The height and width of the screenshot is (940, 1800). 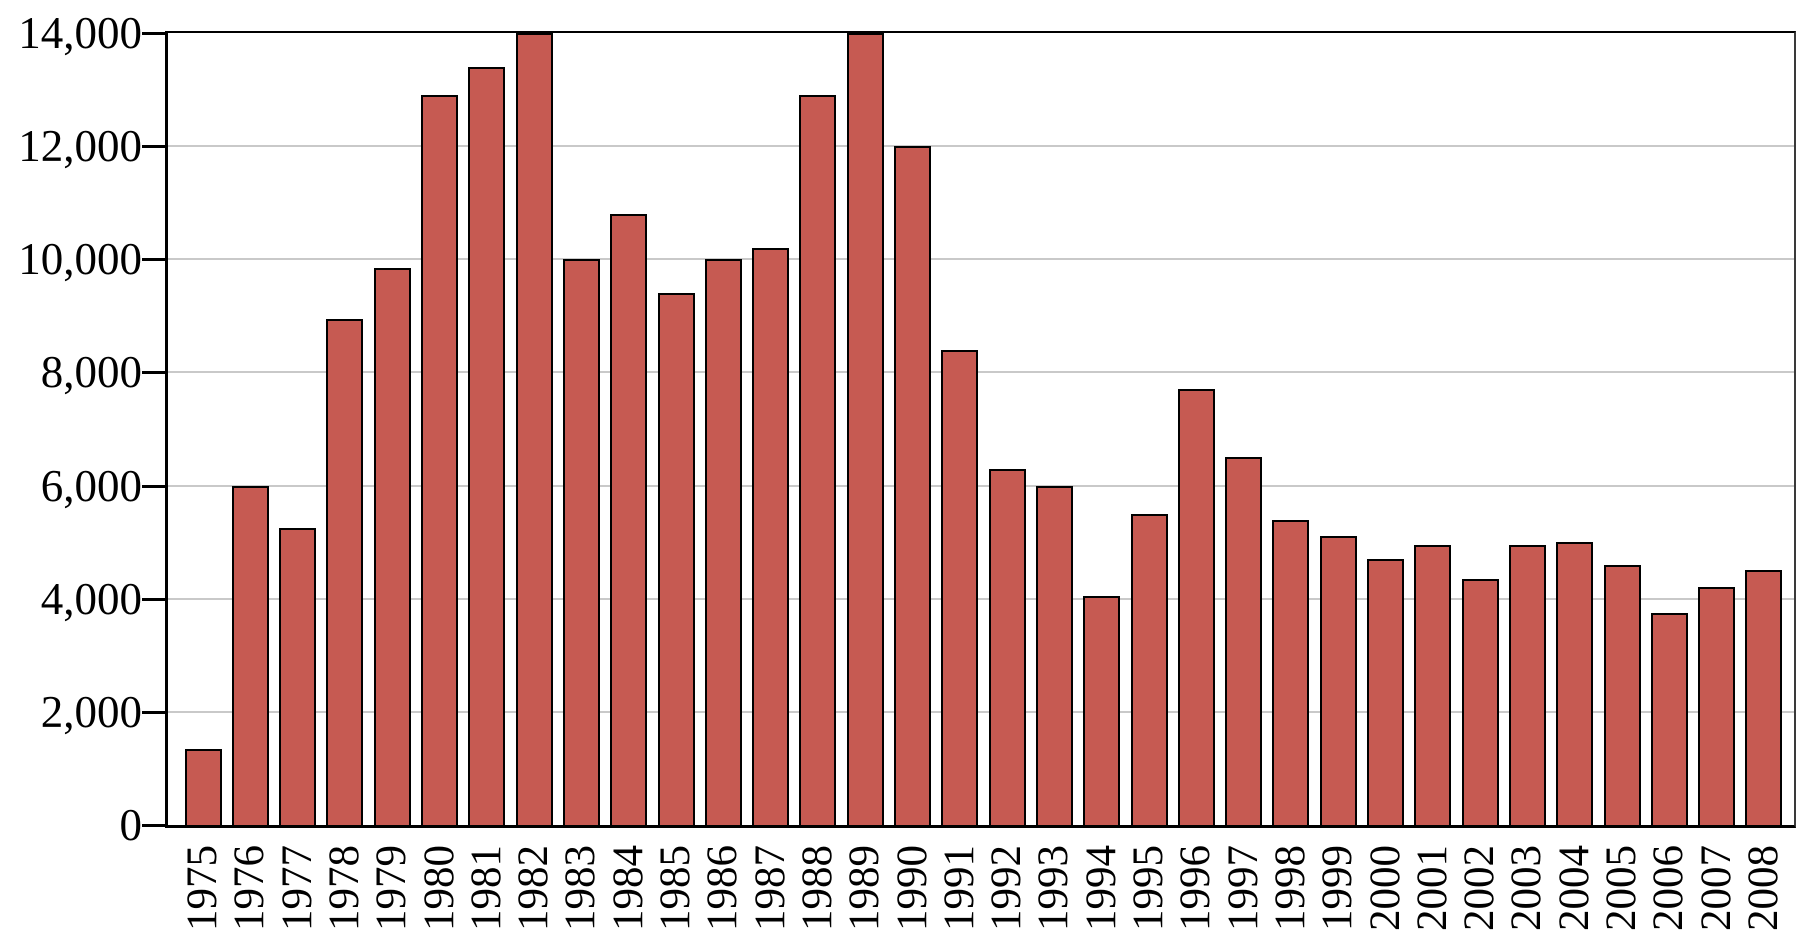 I want to click on bar-2005, so click(x=1622, y=695).